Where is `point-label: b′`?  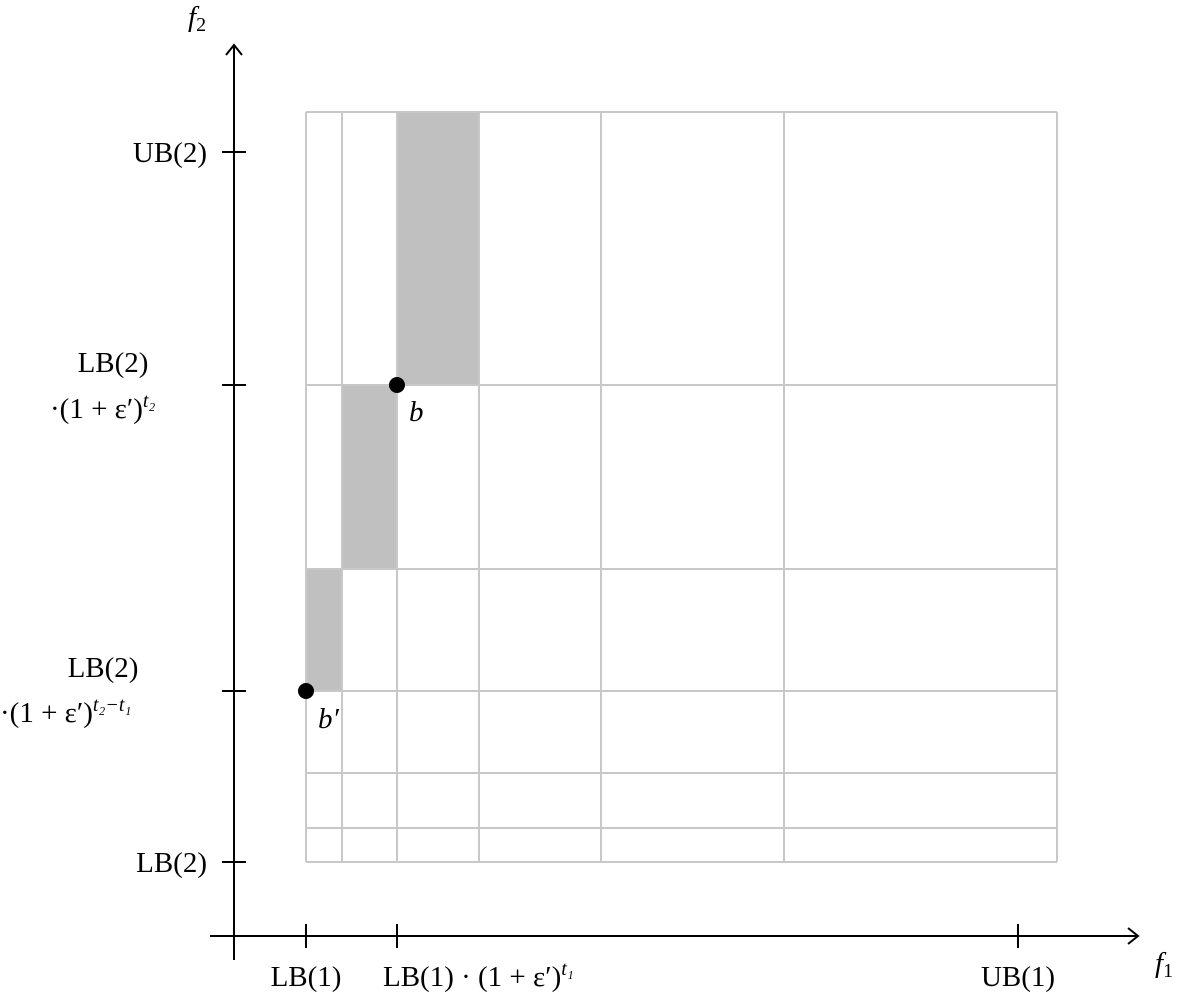
point-label: b′ is located at coordinates (329, 719).